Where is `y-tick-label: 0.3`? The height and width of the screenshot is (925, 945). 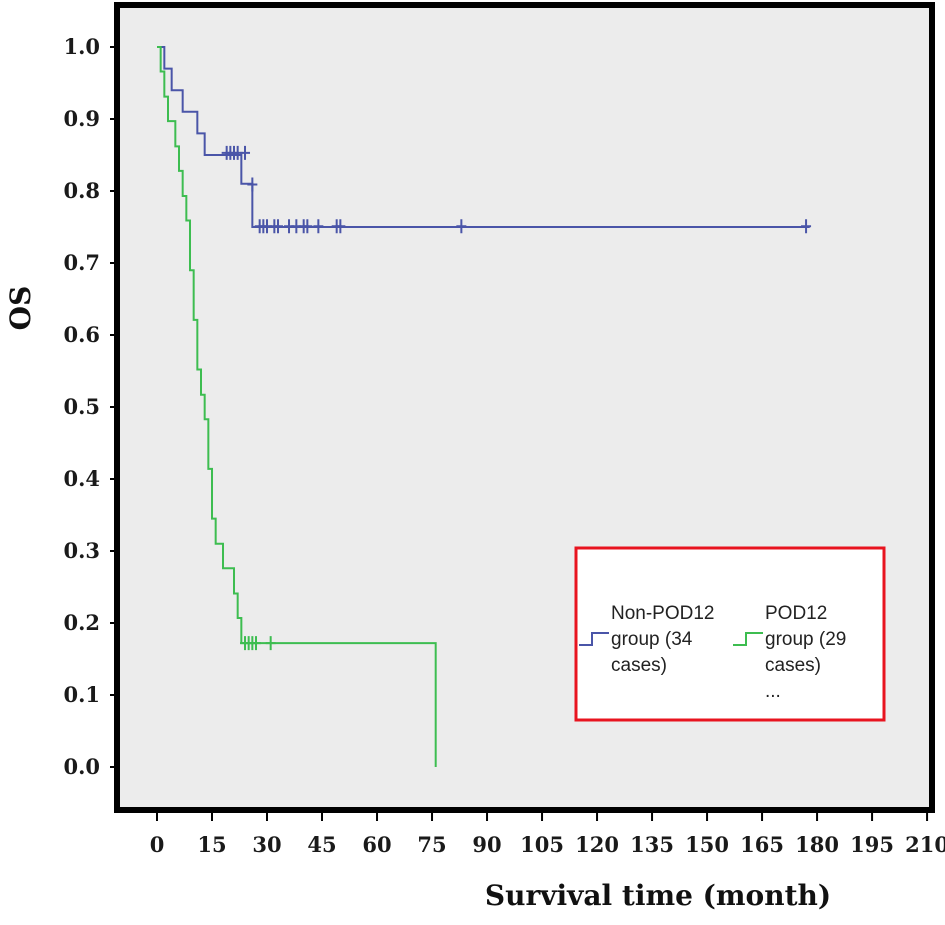 y-tick-label: 0.3 is located at coordinates (81, 550).